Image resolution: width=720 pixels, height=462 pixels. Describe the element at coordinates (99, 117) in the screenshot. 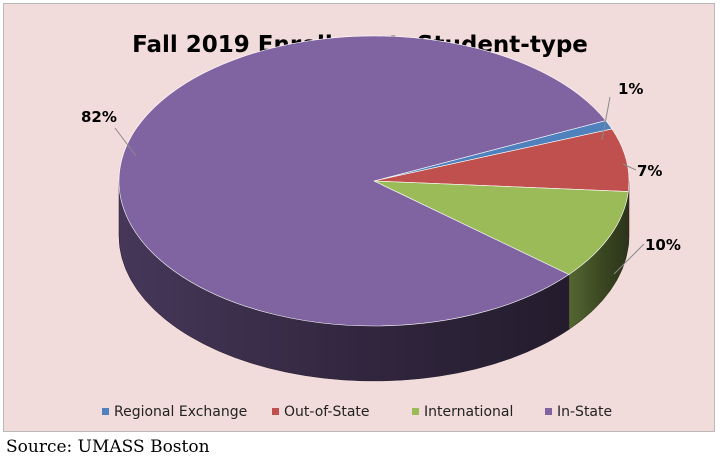

I see `data-label-in-state: 82%` at that location.